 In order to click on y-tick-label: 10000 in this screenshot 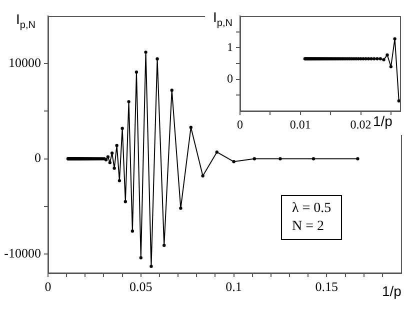, I will do `click(24, 62)`.